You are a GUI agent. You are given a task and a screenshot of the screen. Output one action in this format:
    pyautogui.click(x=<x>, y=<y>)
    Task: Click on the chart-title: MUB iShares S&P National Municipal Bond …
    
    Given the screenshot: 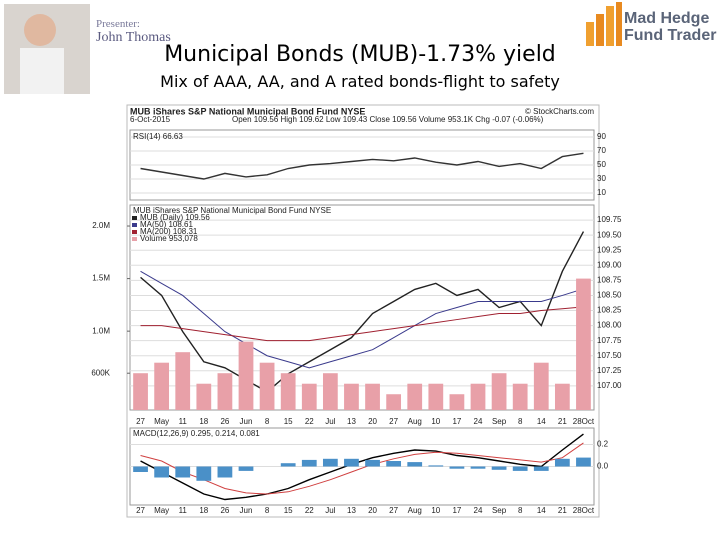 What is the action you would take?
    pyautogui.click(x=247, y=111)
    